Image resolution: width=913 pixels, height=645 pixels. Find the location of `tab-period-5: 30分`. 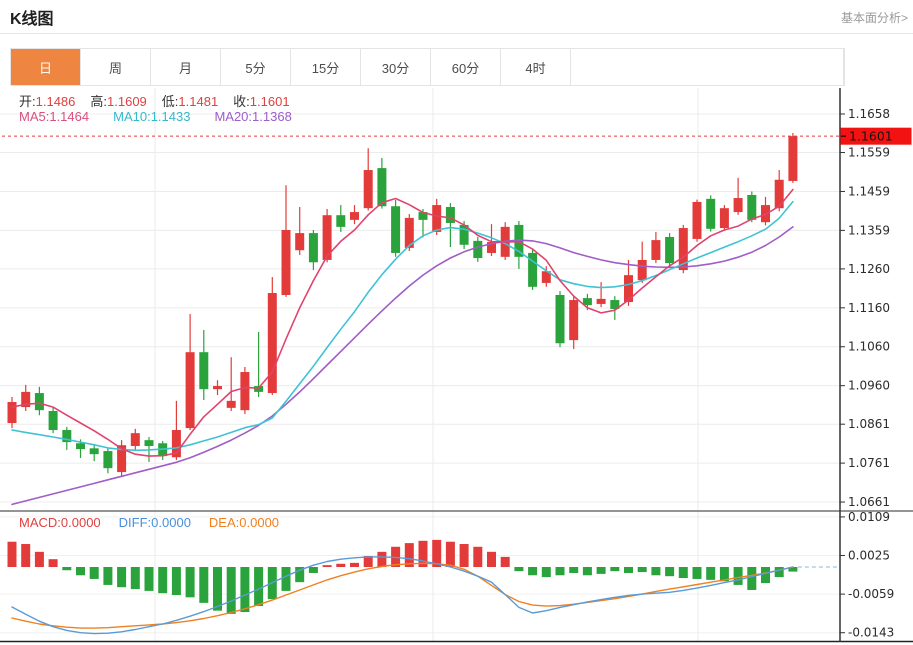

tab-period-5: 30分 is located at coordinates (396, 67).